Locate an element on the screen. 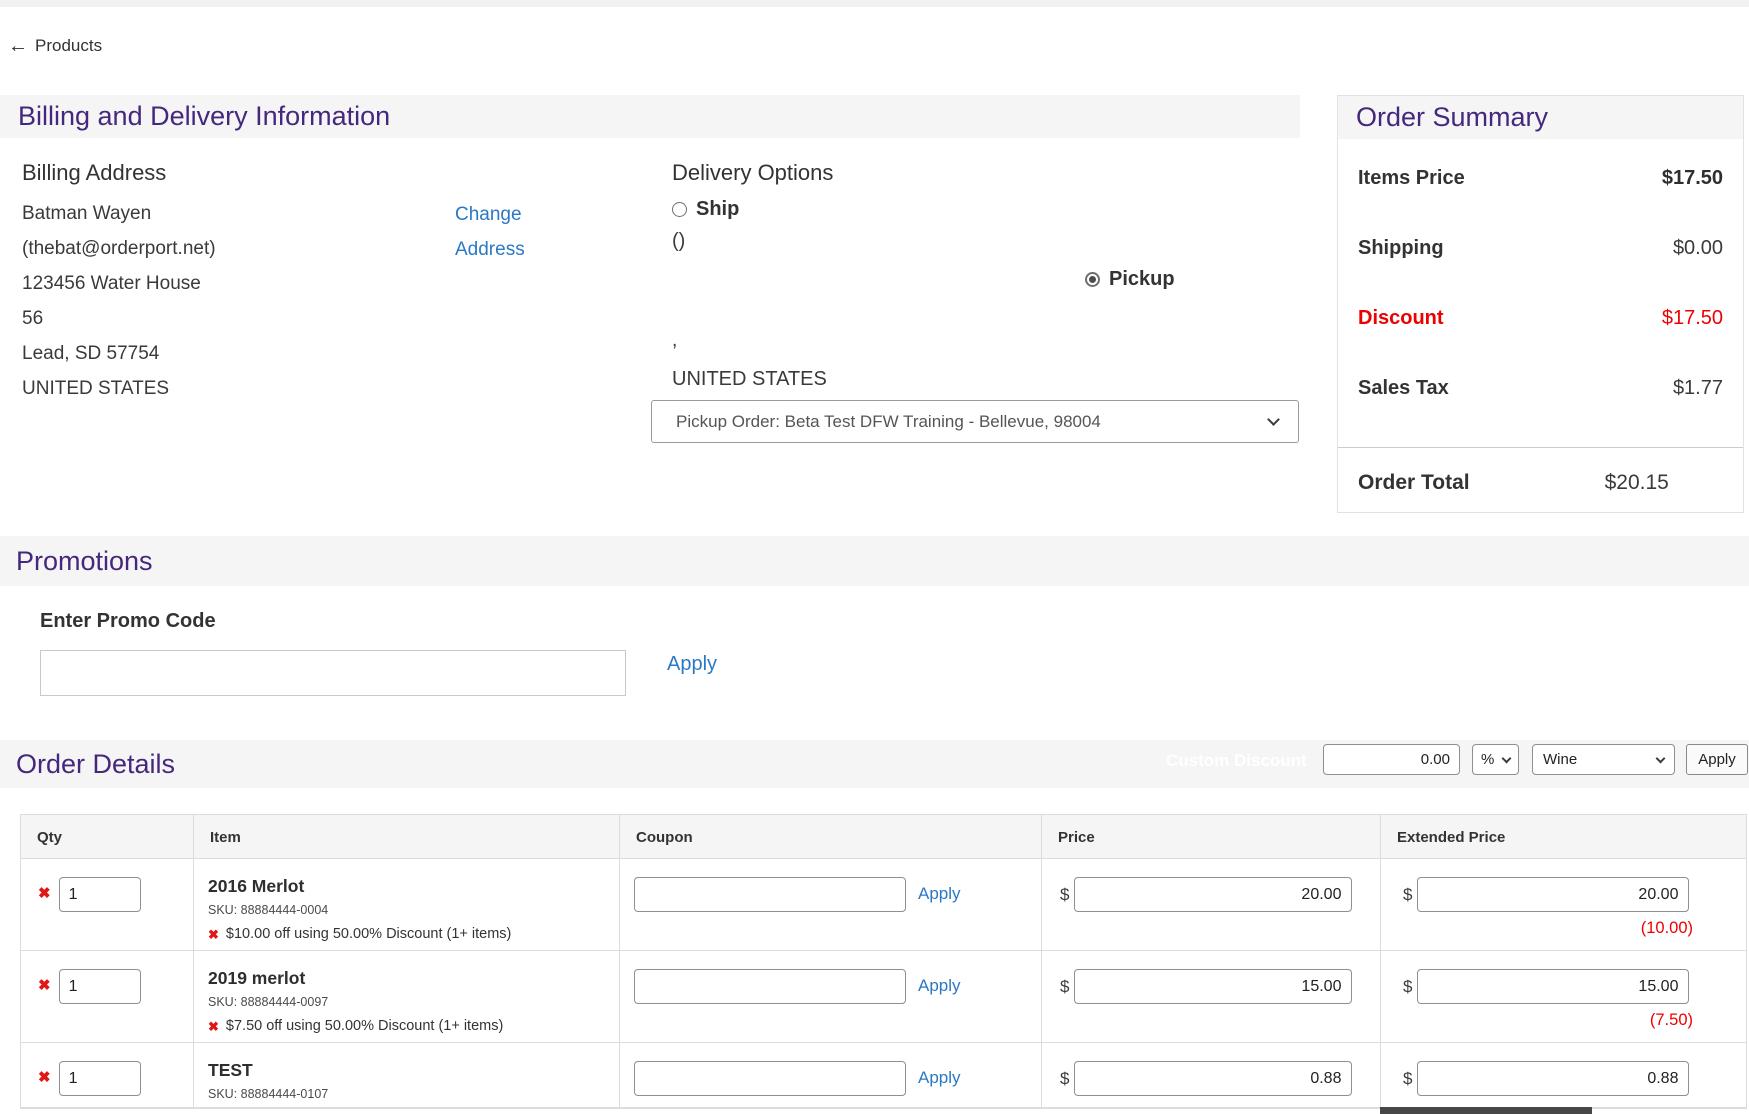 This screenshot has width=1749, height=1114. order-details-title: Order Details is located at coordinates (96, 763).